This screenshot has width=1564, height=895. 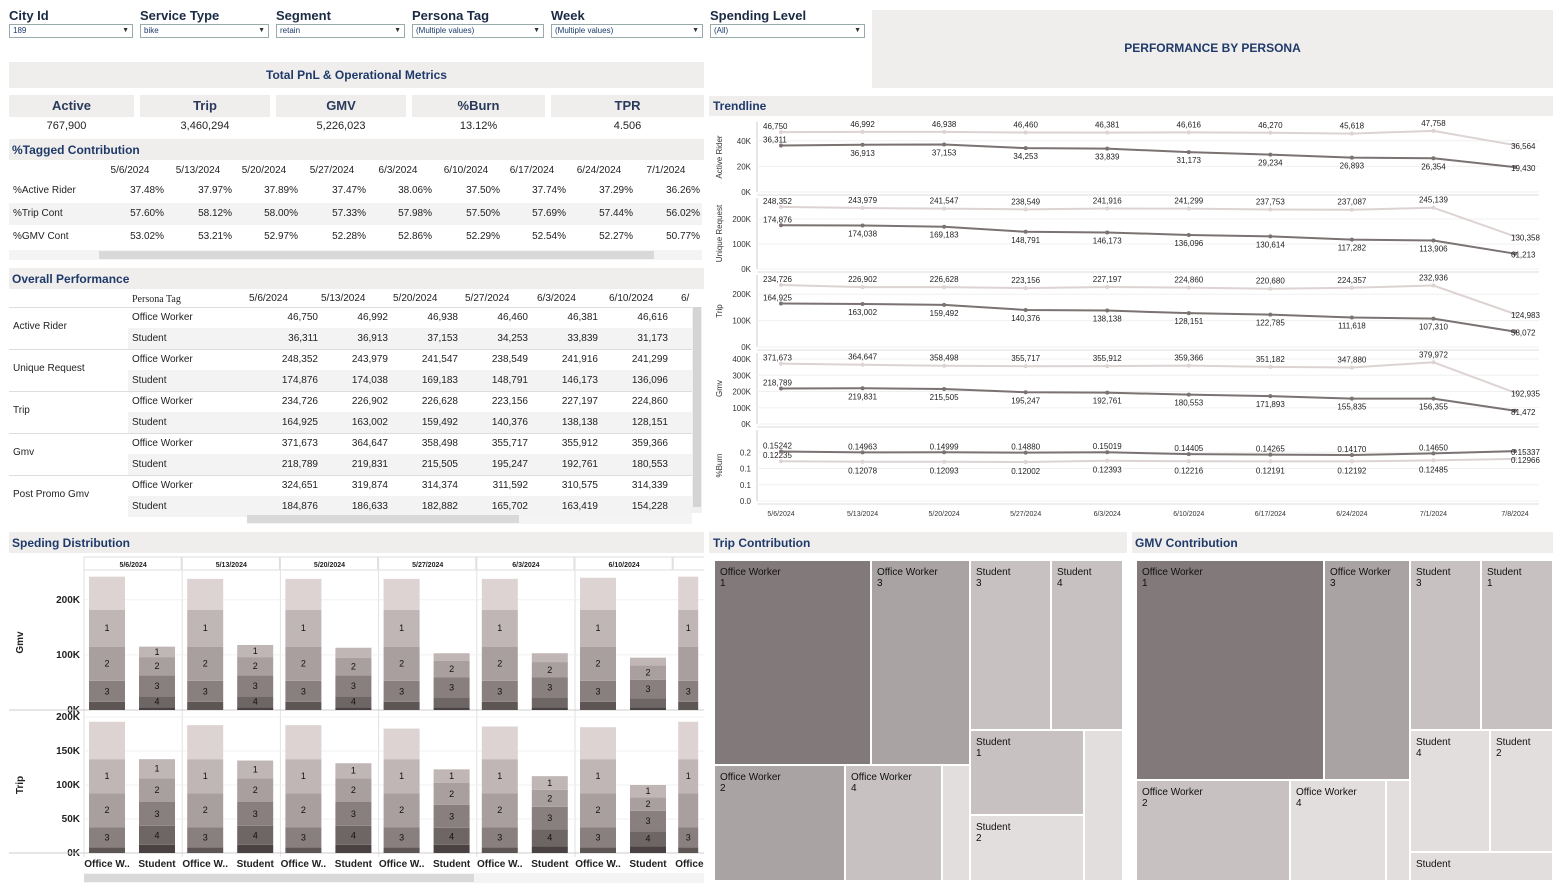 What do you see at coordinates (1270, 404) in the screenshot?
I see `data-label: 171,893` at bounding box center [1270, 404].